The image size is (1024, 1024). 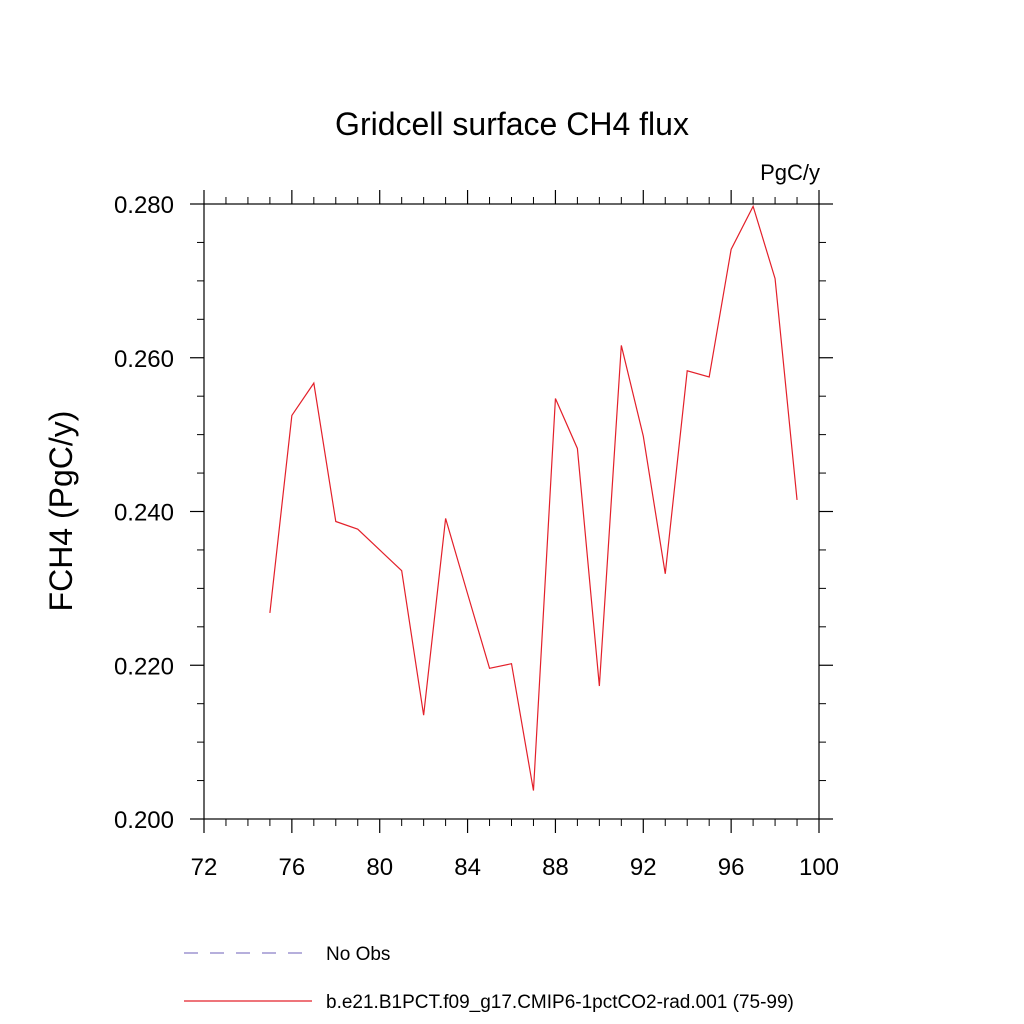 What do you see at coordinates (819, 867) in the screenshot?
I see `x-tick-label: 100` at bounding box center [819, 867].